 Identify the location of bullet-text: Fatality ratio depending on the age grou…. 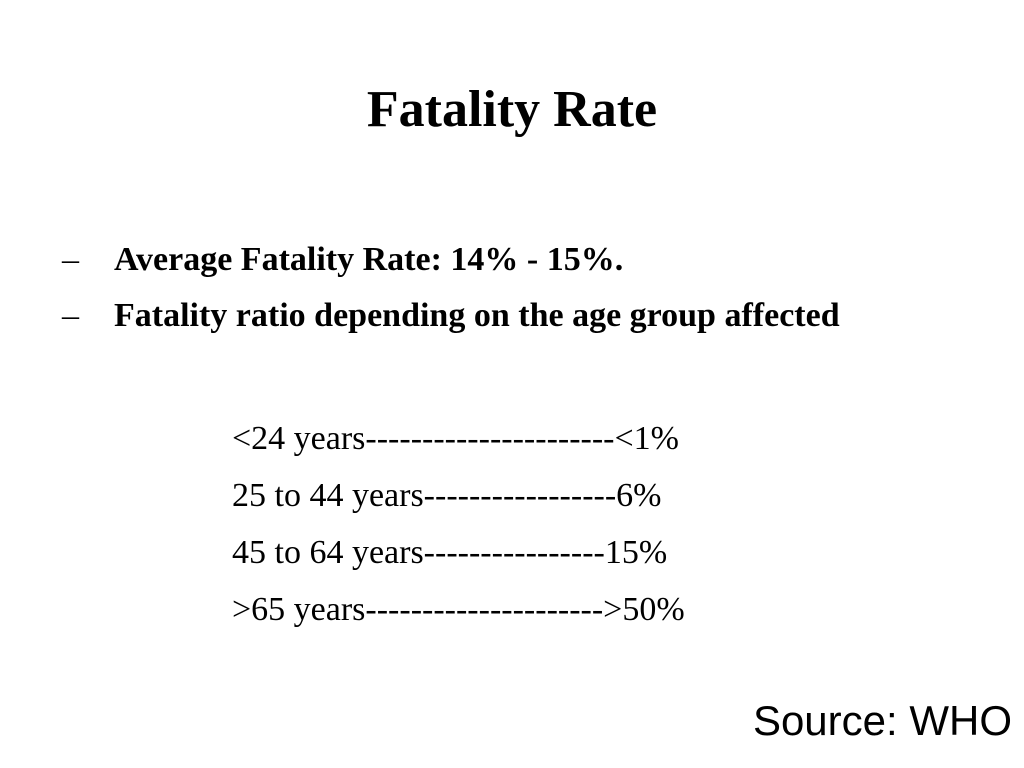
(477, 315).